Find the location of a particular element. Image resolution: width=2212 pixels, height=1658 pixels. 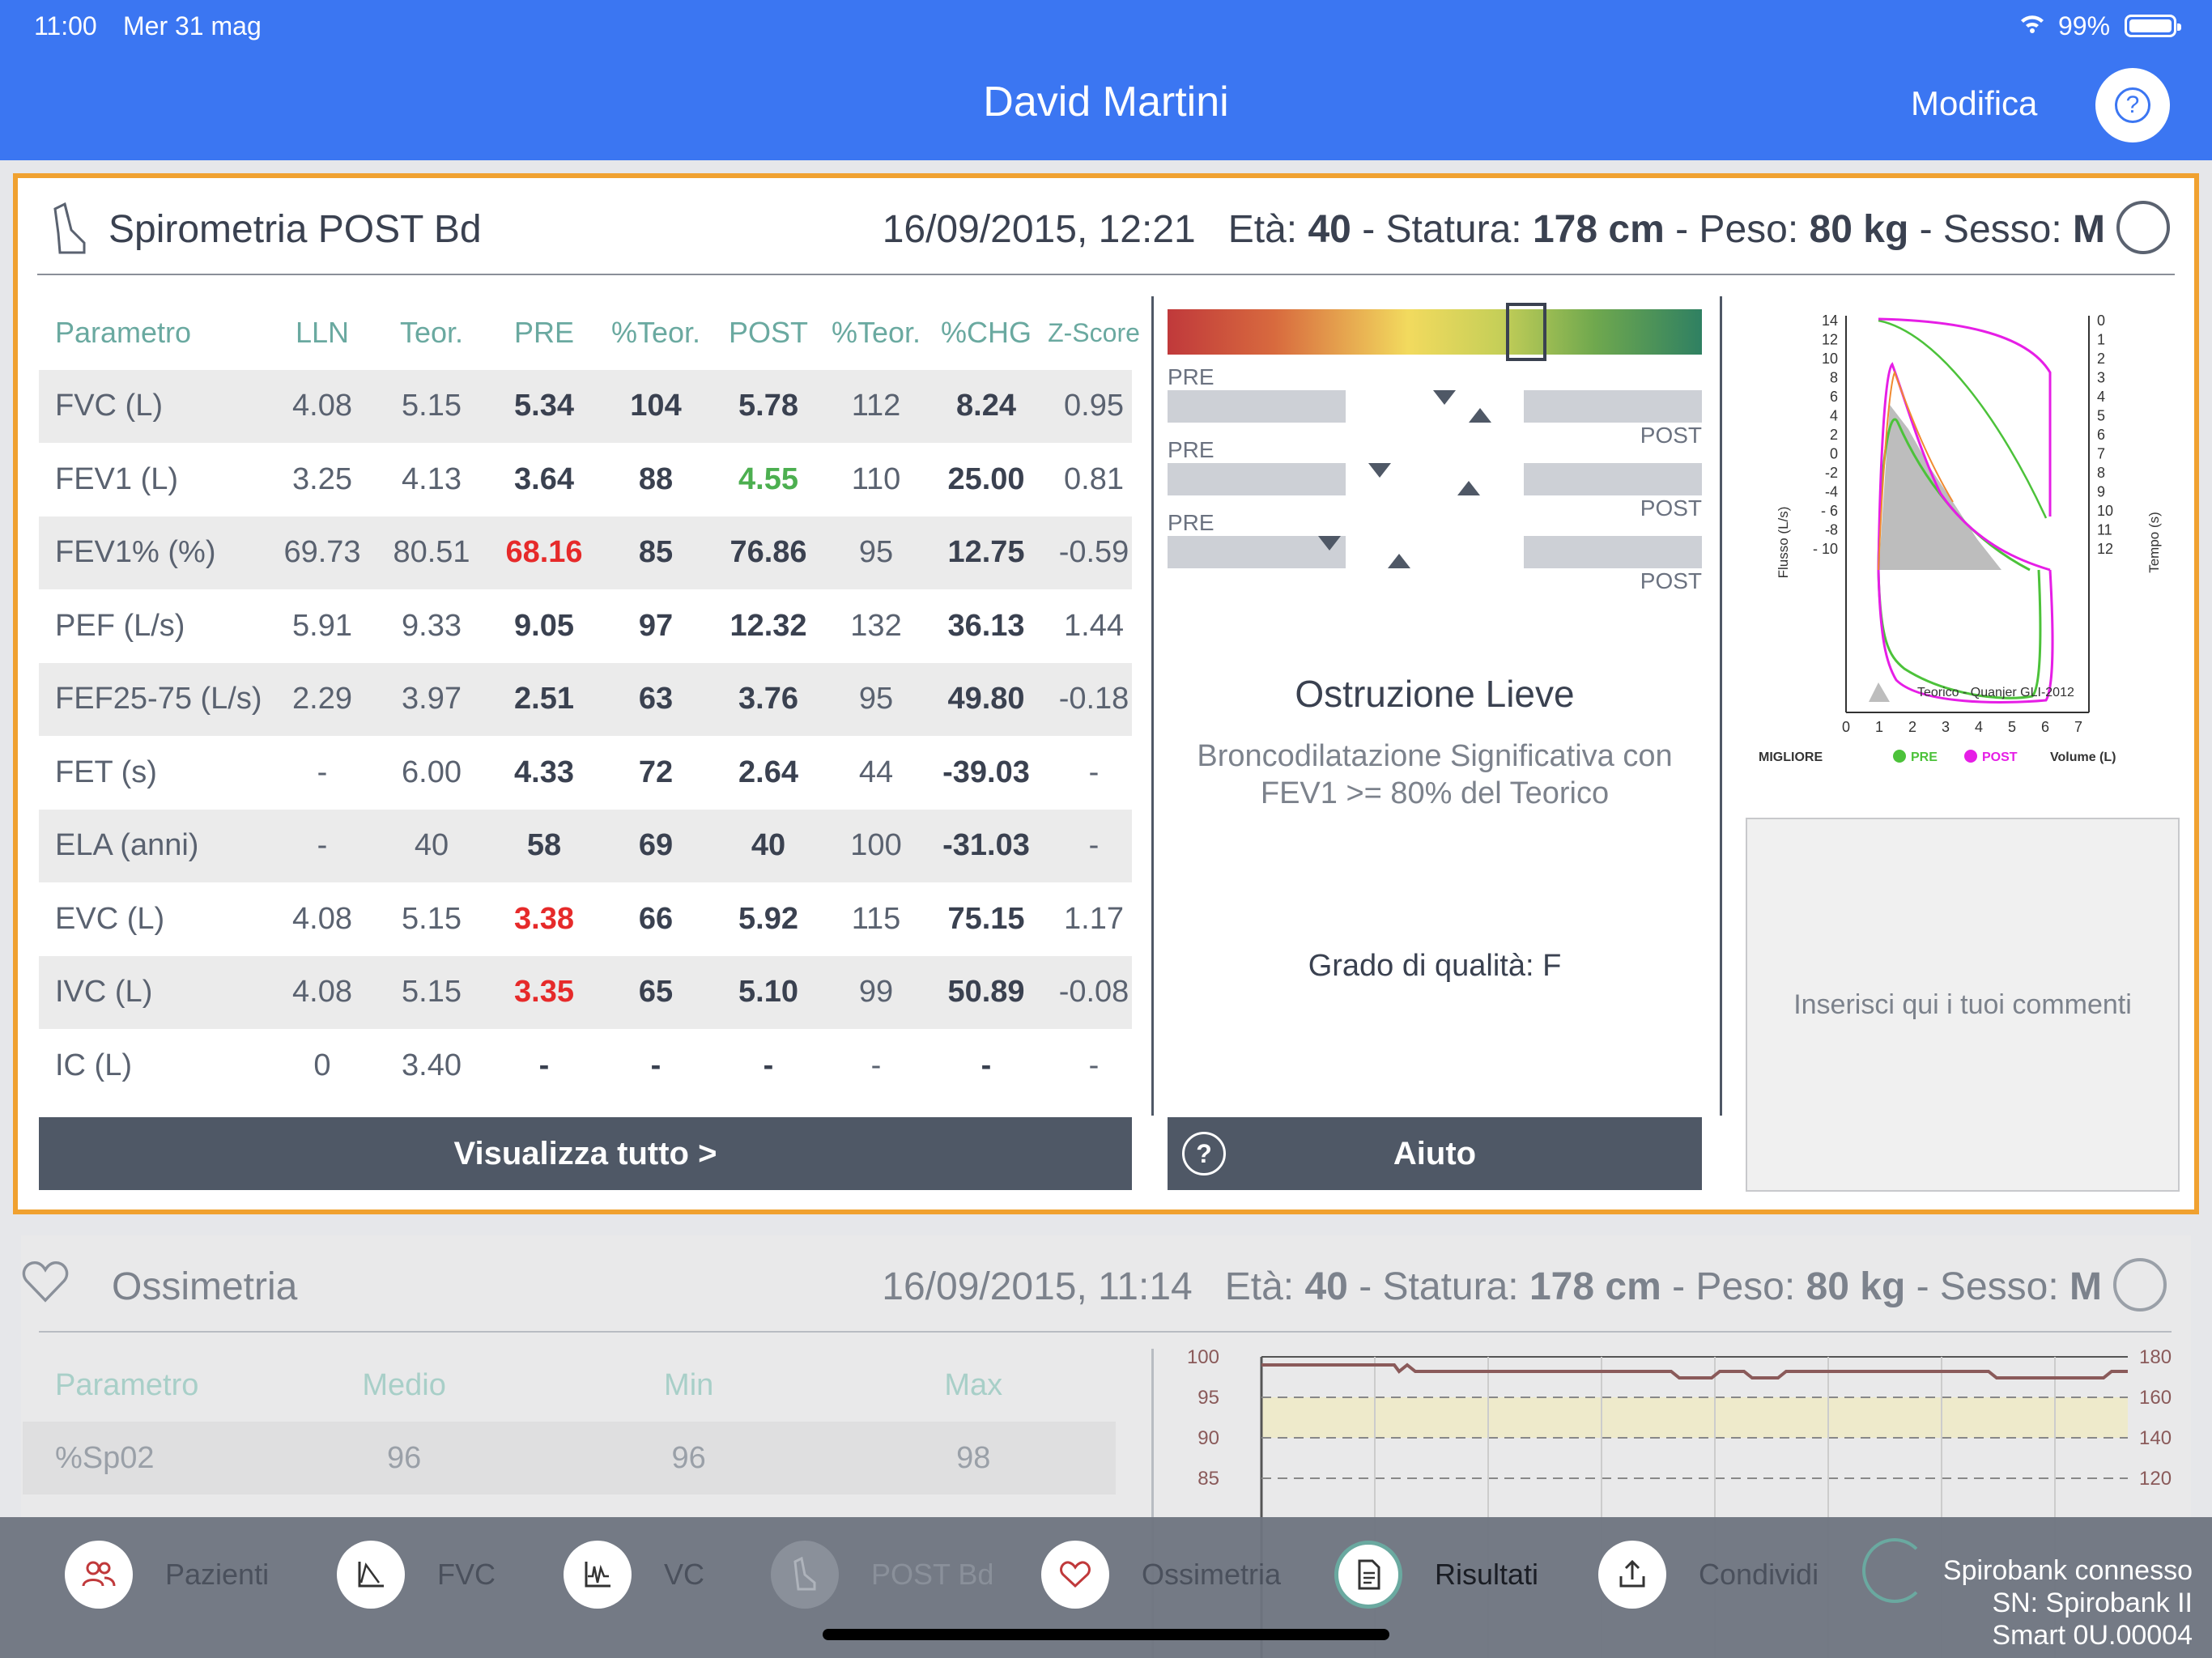

edit-button: Modifica is located at coordinates (1975, 103).